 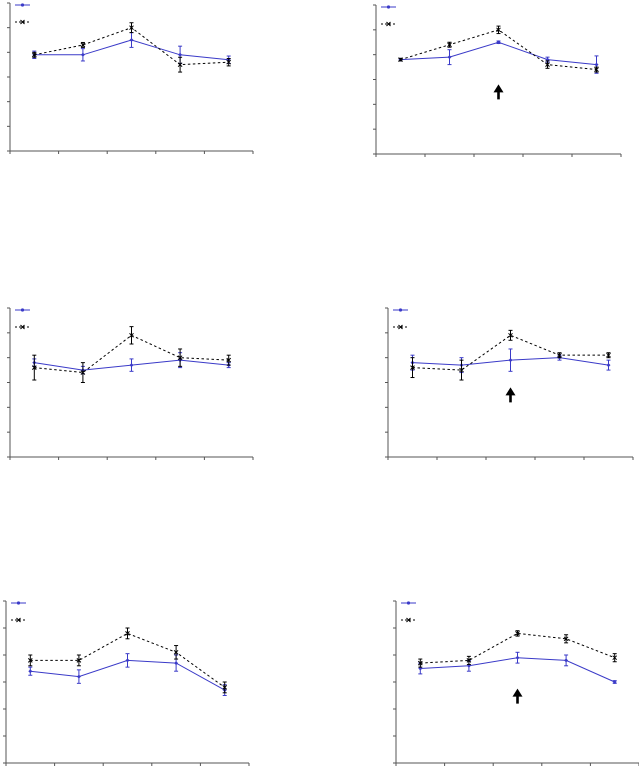 What do you see at coordinates (497, 80) in the screenshot?
I see `chart-panel-top-right` at bounding box center [497, 80].